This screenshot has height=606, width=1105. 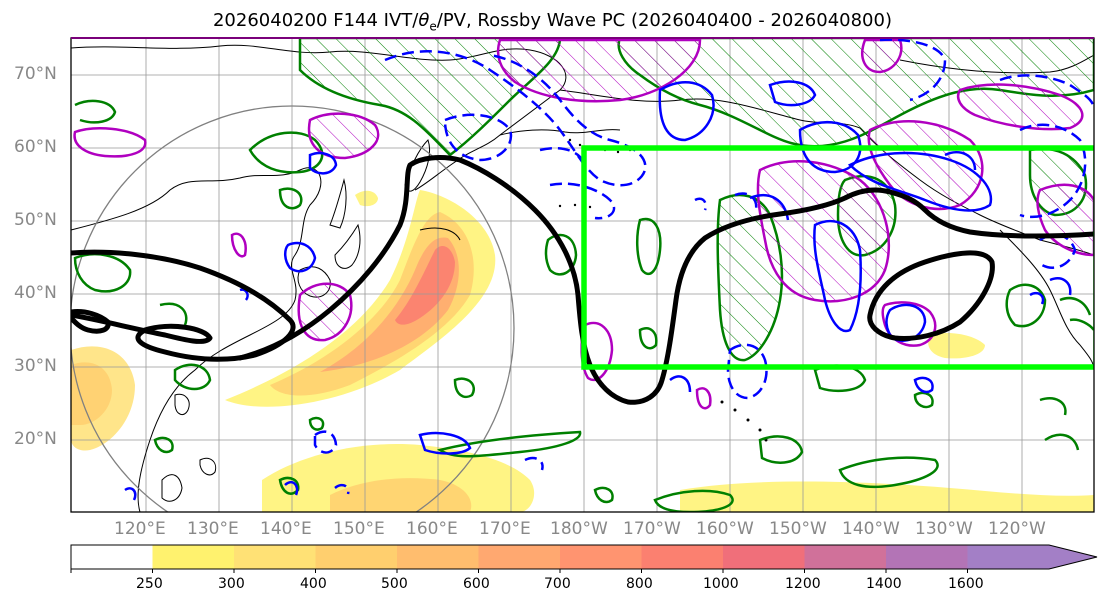 What do you see at coordinates (476, 584) in the screenshot?
I see `colorbar-tick-label: 600` at bounding box center [476, 584].